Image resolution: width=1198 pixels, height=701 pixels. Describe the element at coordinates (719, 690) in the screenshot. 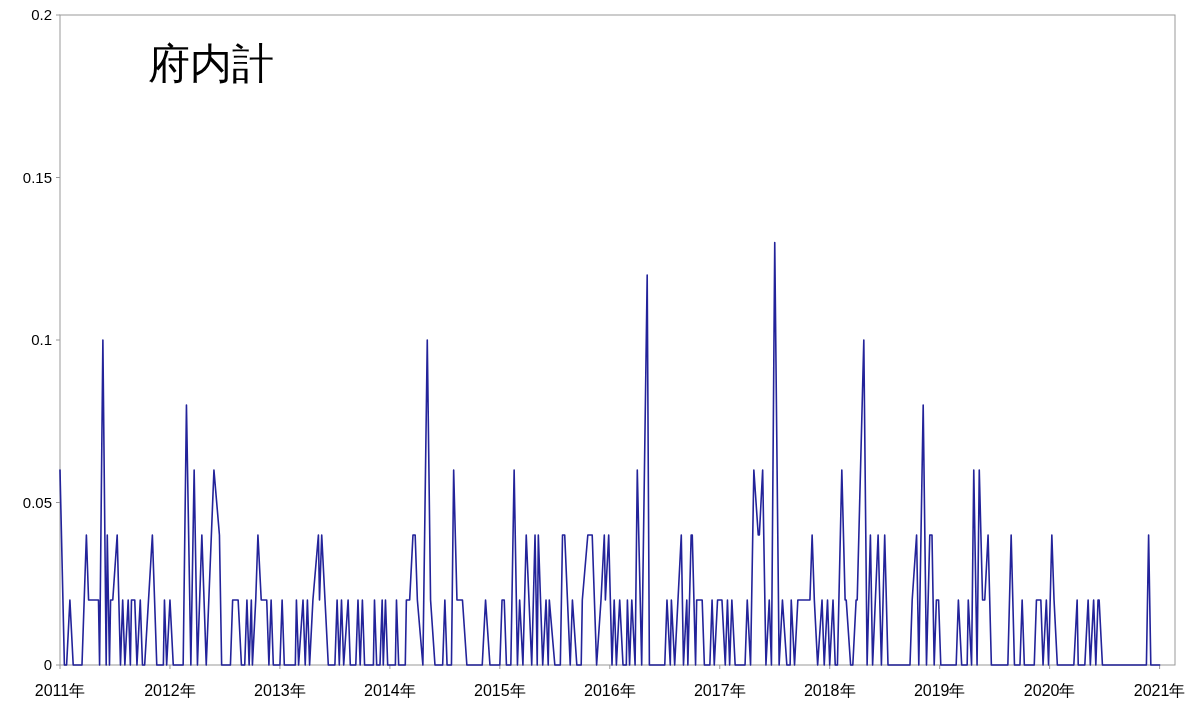

I see `x-tick-label: 2017年` at that location.